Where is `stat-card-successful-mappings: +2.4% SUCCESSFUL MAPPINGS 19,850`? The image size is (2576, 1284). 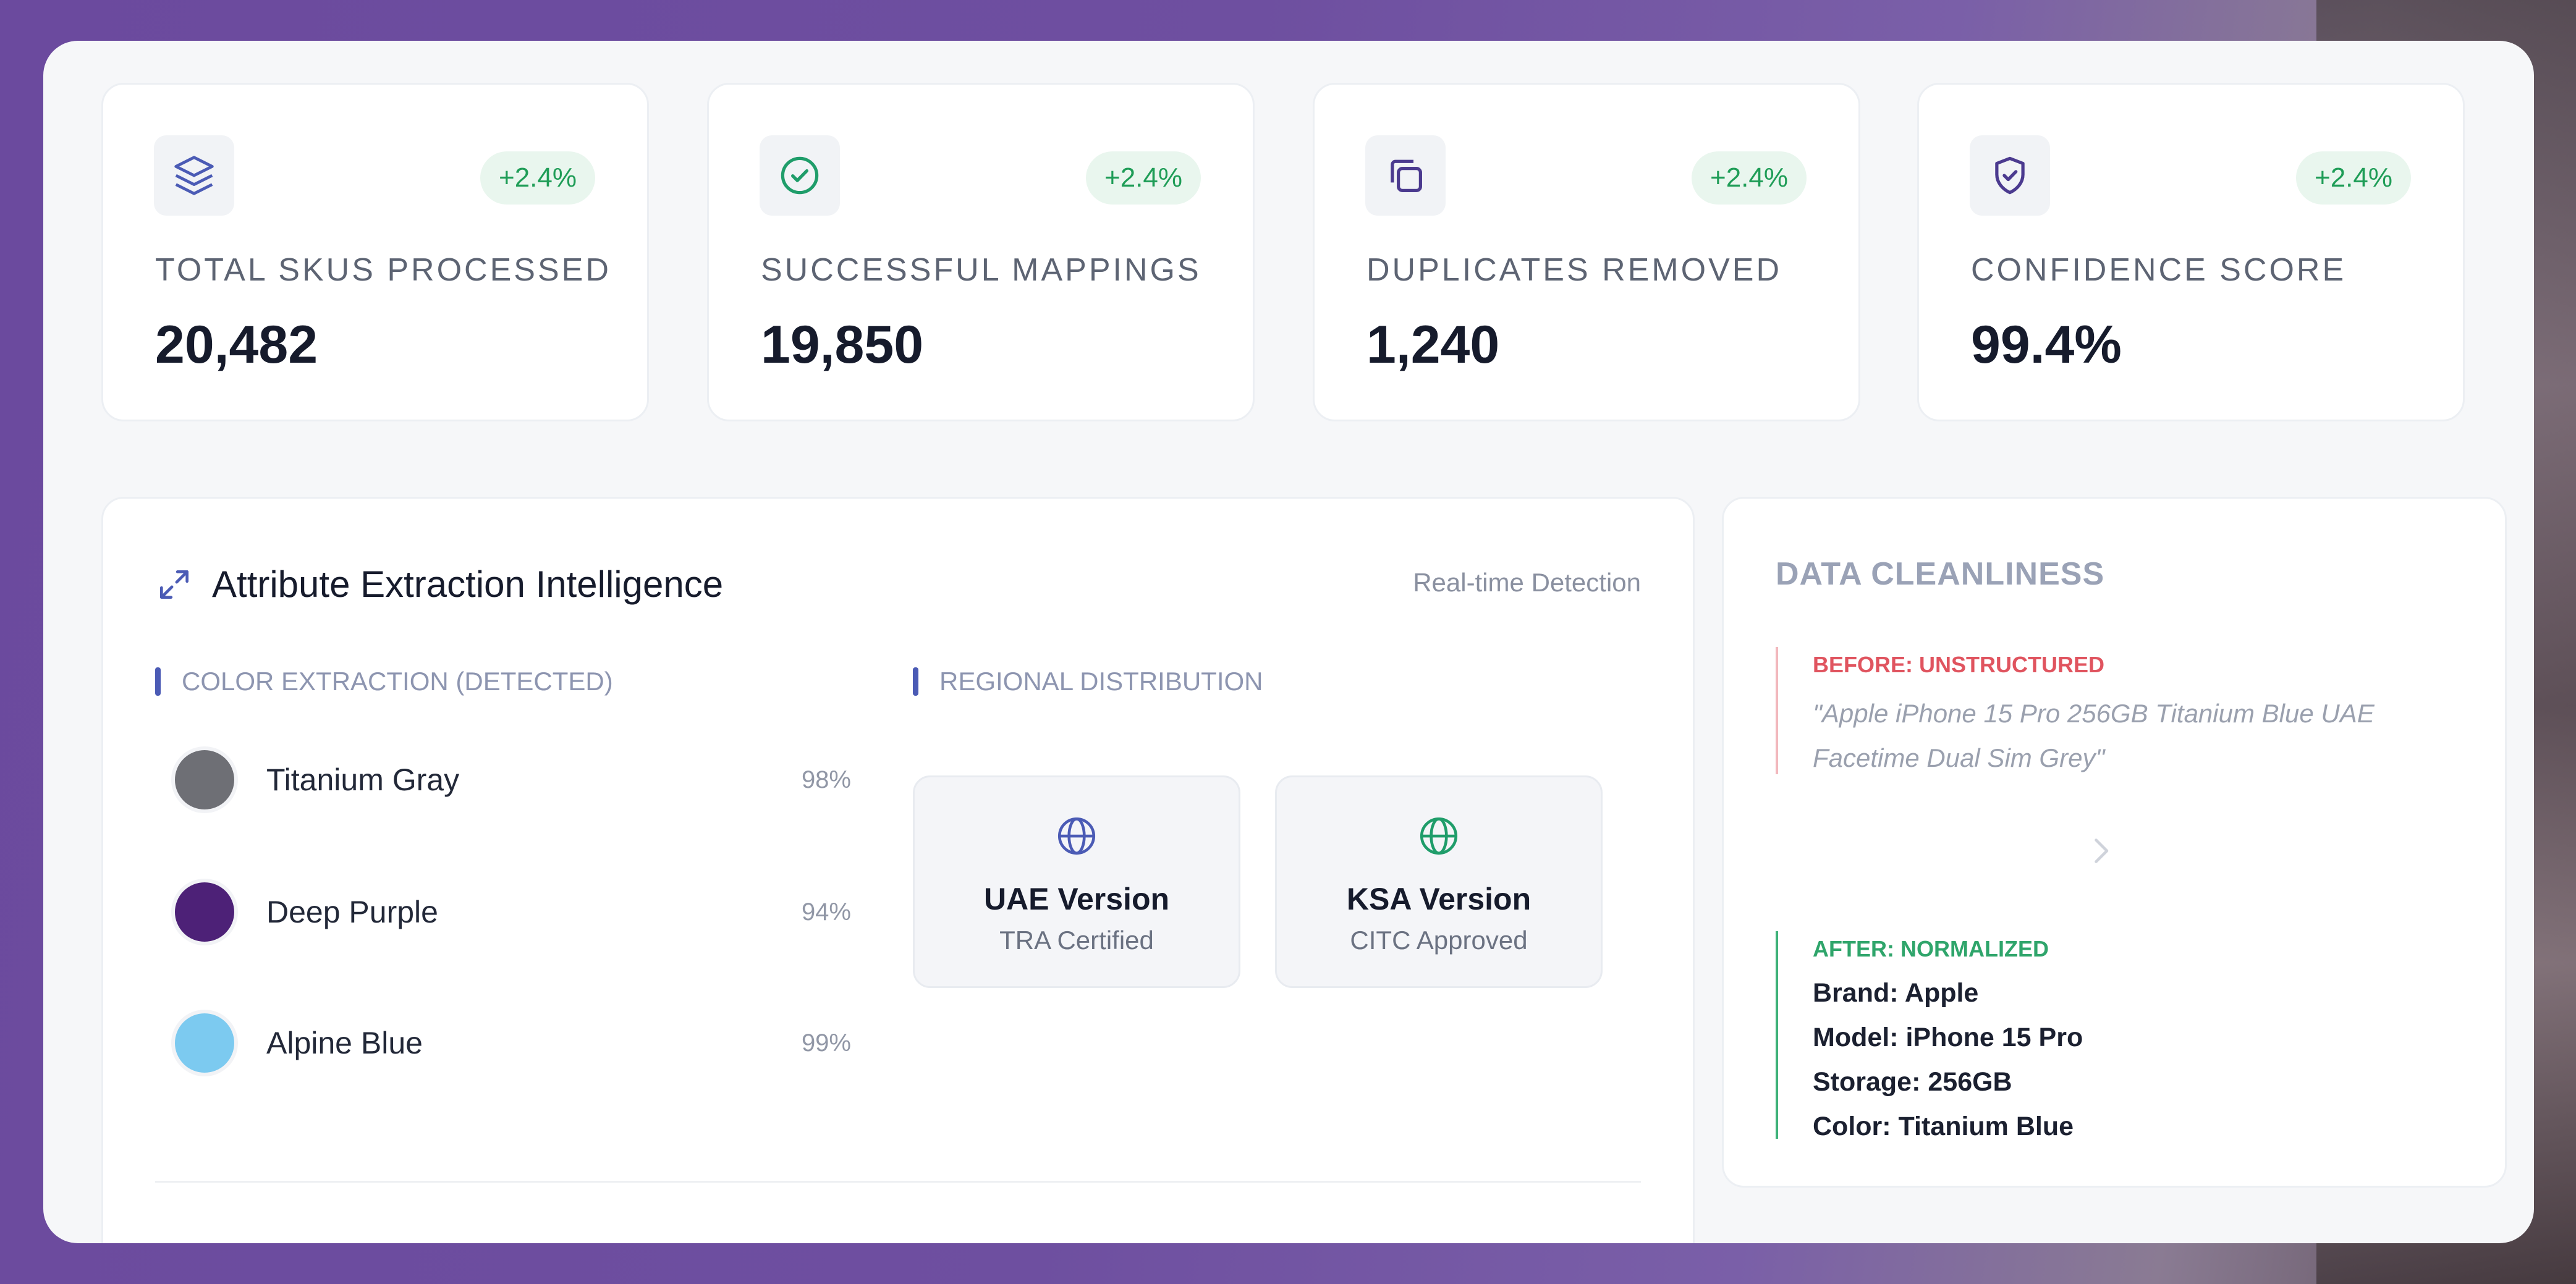 stat-card-successful-mappings: +2.4% SUCCESSFUL MAPPINGS 19,850 is located at coordinates (981, 252).